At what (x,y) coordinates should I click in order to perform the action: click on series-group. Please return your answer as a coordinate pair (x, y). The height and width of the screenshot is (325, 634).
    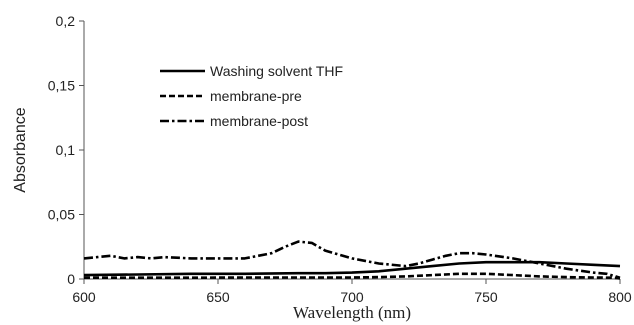
    Looking at the image, I should click on (352, 260).